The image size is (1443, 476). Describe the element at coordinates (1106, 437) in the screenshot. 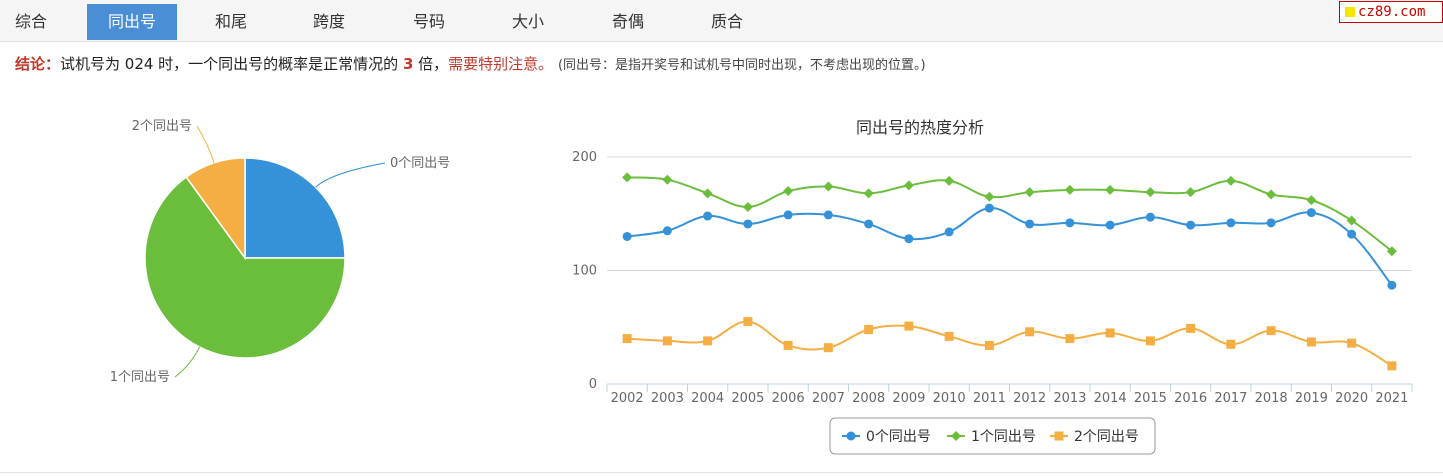

I see `legend-item: 2个同出号` at that location.